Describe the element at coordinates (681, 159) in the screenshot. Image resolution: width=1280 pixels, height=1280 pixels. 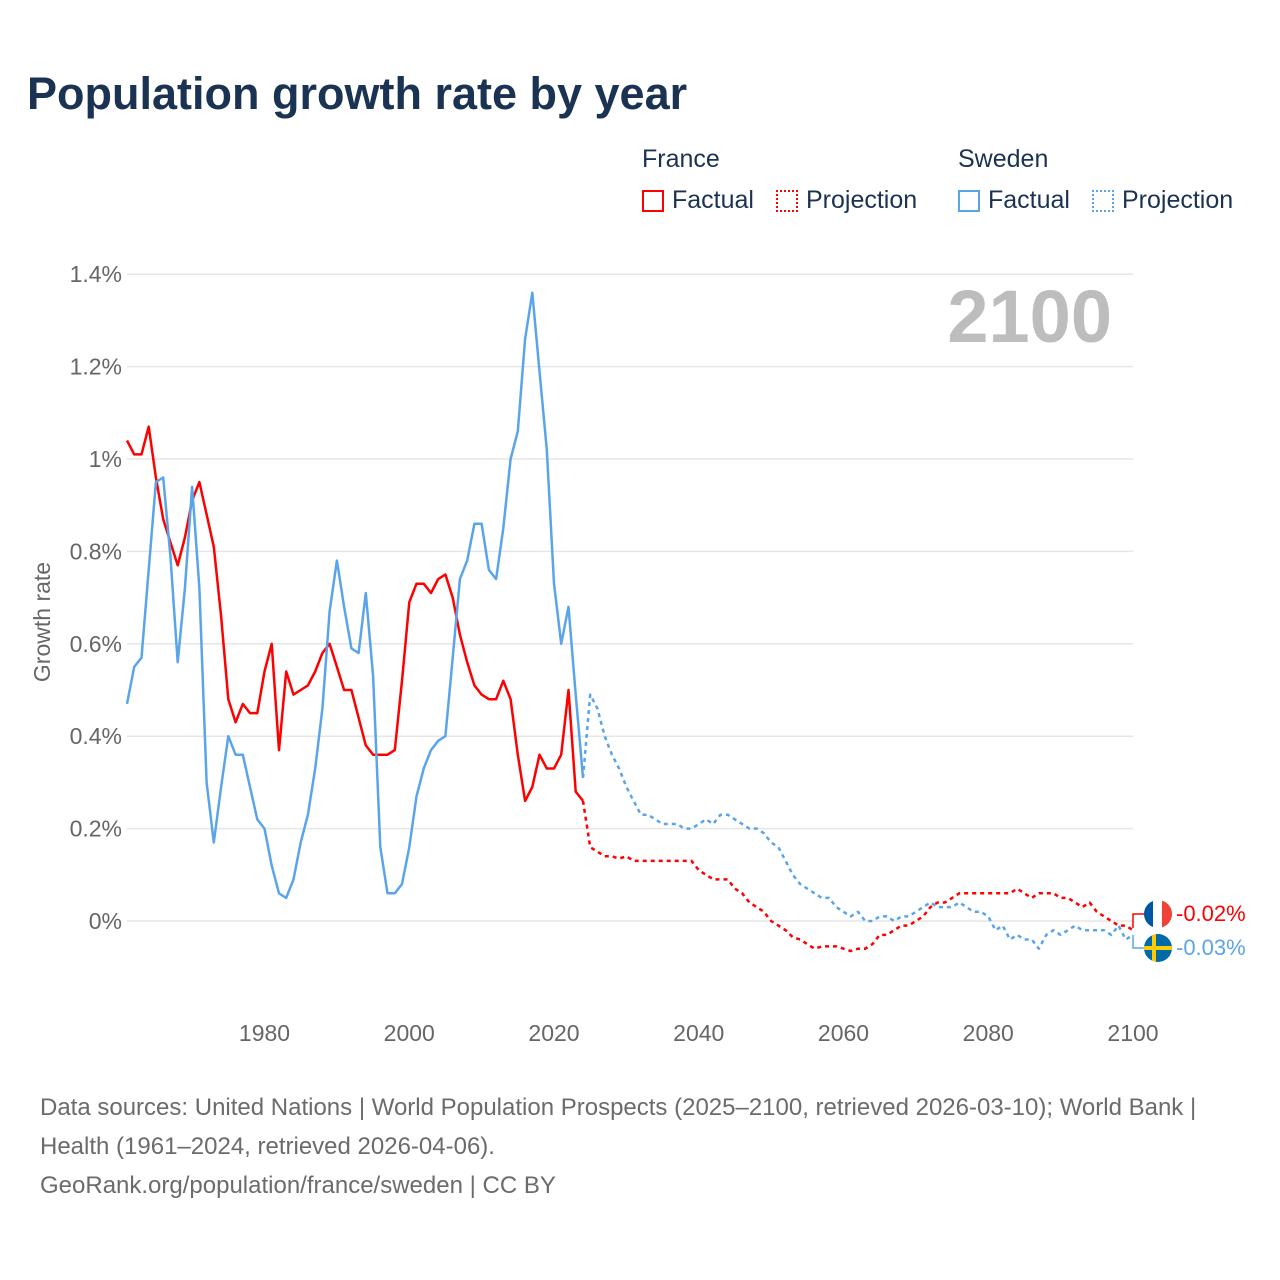
I see `legend-group-france: France` at that location.